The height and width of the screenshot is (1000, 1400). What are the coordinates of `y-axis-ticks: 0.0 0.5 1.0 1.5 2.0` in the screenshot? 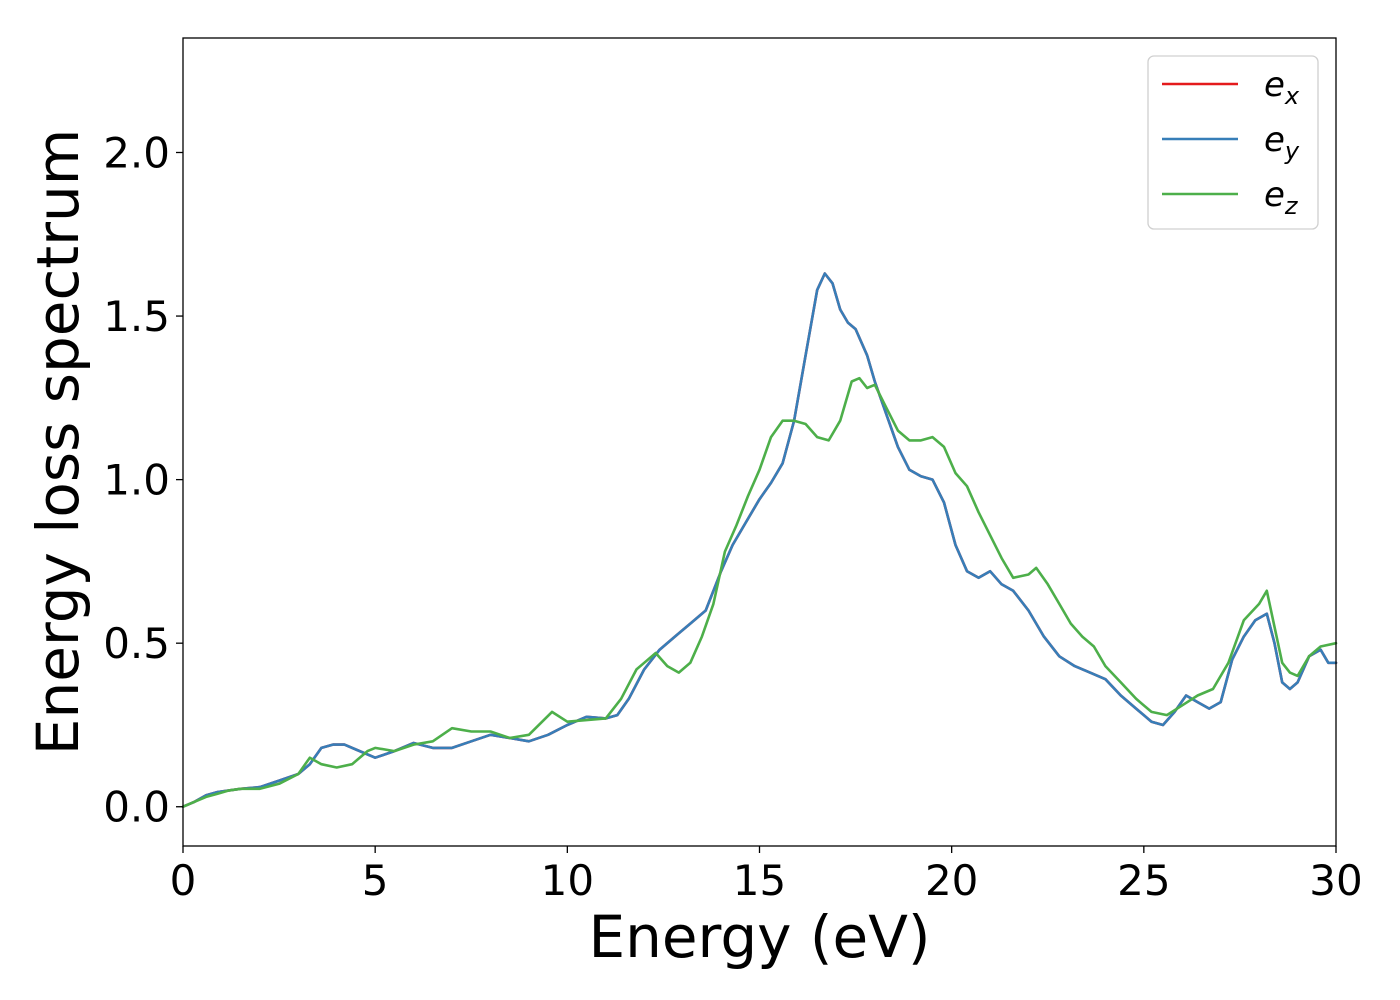 It's located at (143, 480).